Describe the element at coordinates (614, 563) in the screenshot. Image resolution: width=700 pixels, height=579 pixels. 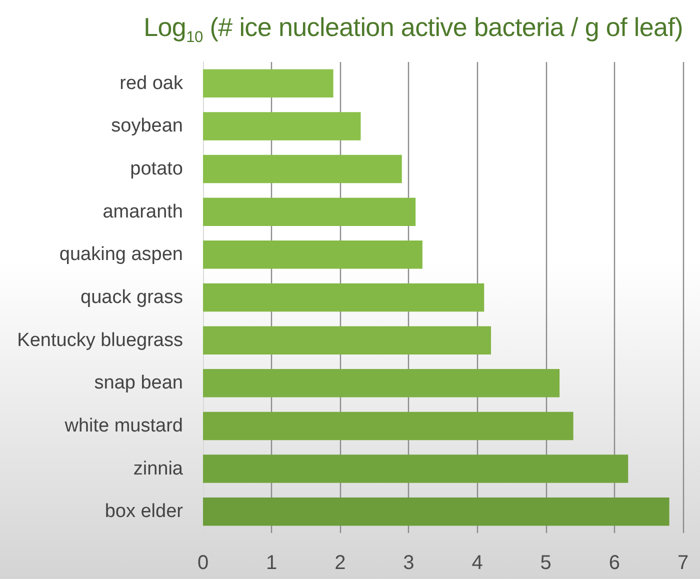
I see `x-tick-label: 6` at that location.